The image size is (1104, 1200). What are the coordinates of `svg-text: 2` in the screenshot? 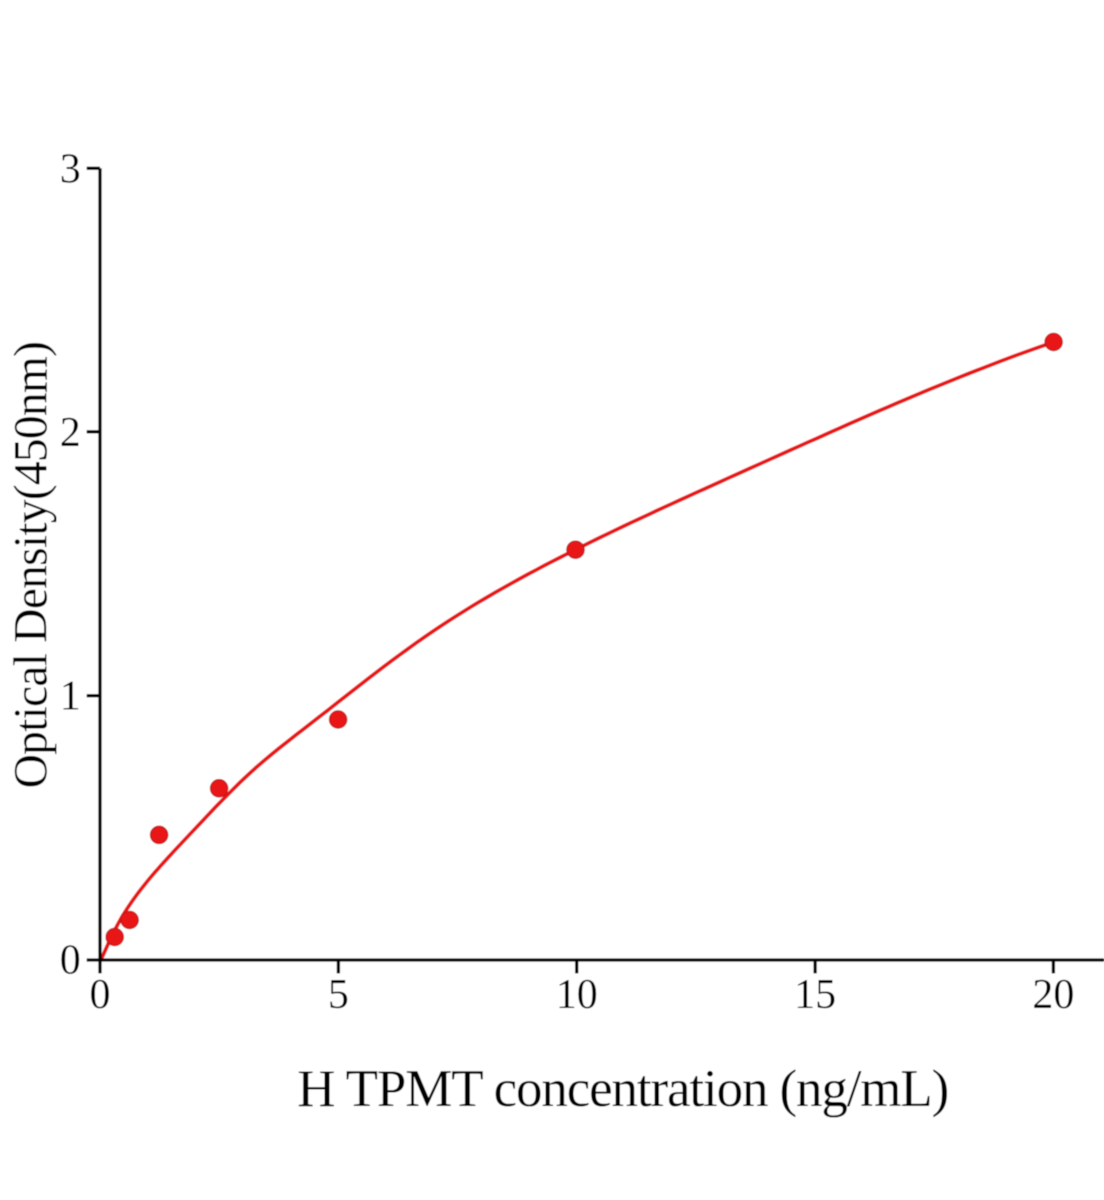 It's located at (70, 433).